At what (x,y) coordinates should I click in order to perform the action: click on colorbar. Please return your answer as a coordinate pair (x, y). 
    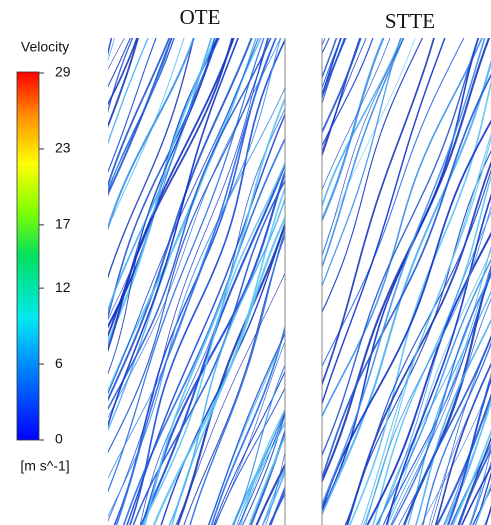
    Looking at the image, I should click on (28, 256).